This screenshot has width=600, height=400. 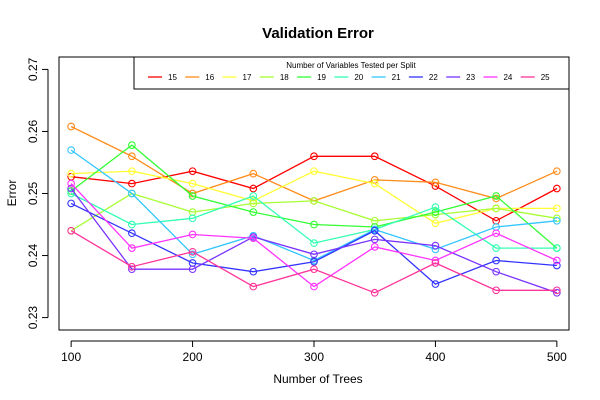 I want to click on legend-label: 22, so click(x=433, y=77).